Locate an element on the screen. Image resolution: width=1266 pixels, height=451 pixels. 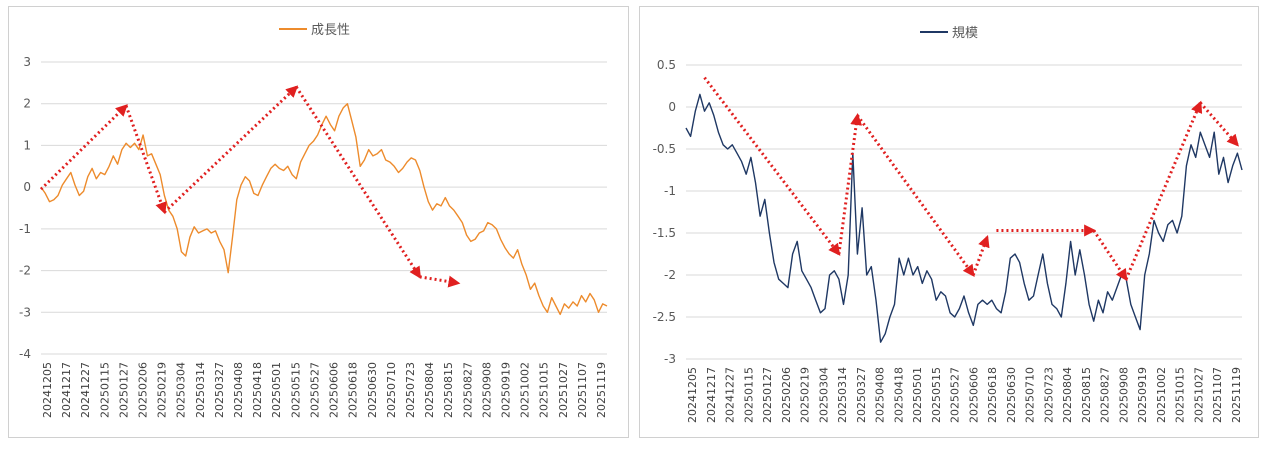
y-tick-label: 0.5 is located at coordinates (666, 65).